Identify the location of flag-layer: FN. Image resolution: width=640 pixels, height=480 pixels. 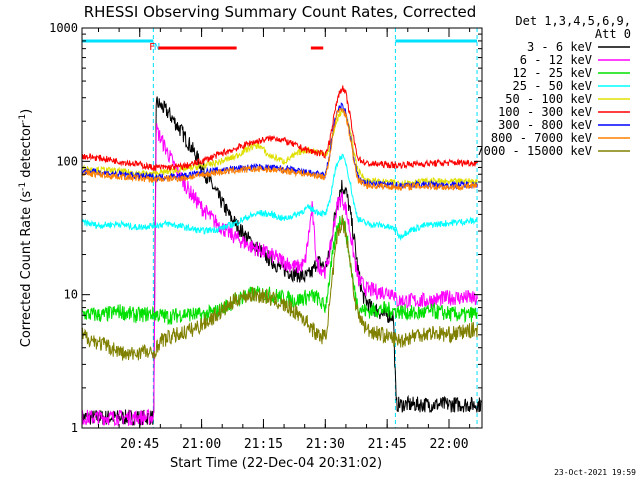
(236, 47).